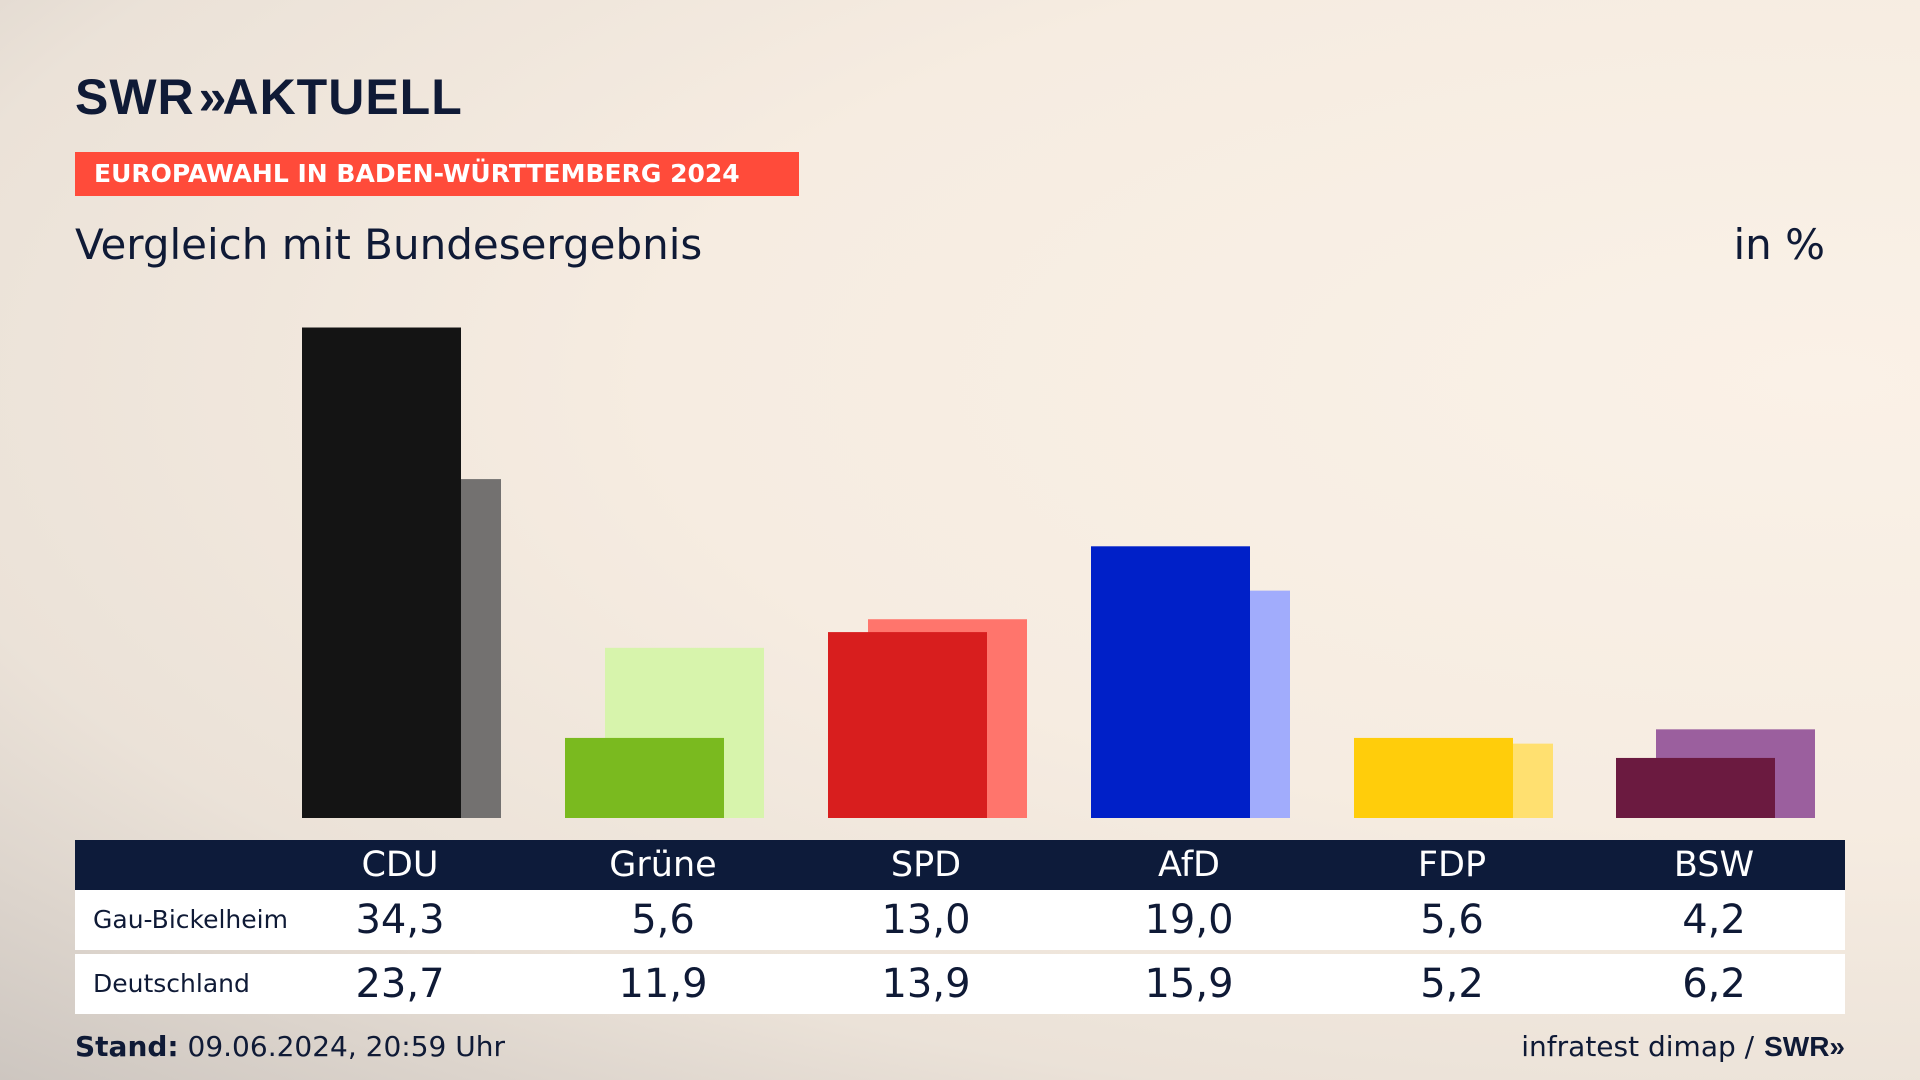  Describe the element at coordinates (346, 1046) in the screenshot. I see `stand-value: 09.06.2024, 20:59 Uhr` at that location.